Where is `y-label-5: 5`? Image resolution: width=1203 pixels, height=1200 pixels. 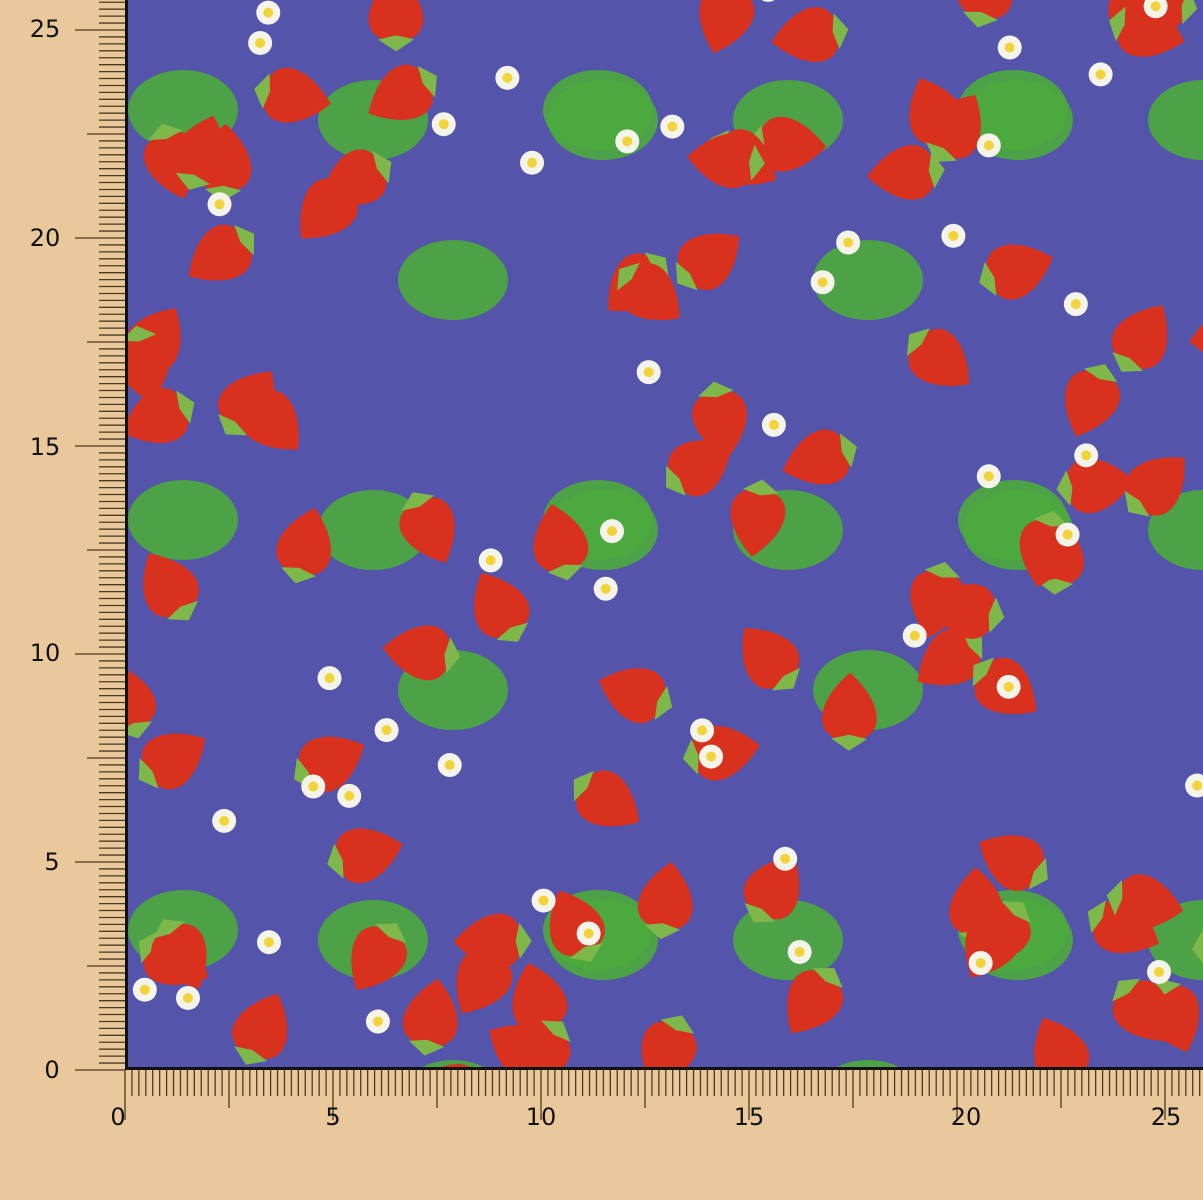 y-label-5: 5 is located at coordinates (51, 862).